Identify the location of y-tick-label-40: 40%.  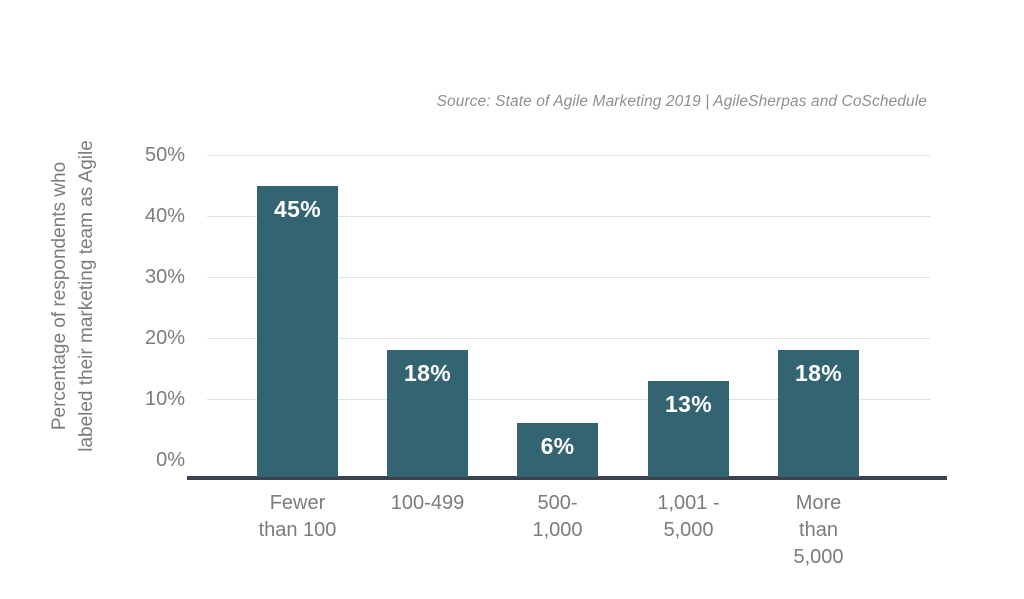
(164, 216).